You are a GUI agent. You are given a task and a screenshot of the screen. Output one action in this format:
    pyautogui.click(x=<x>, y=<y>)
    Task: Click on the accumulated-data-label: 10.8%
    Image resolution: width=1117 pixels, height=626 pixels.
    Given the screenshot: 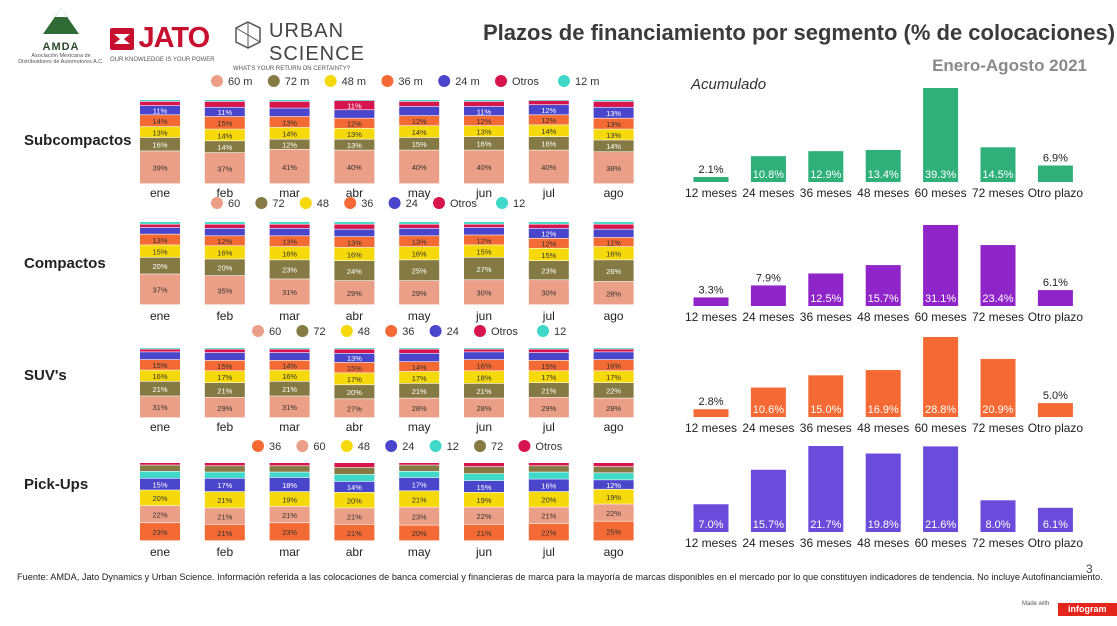 What is the action you would take?
    pyautogui.click(x=768, y=175)
    